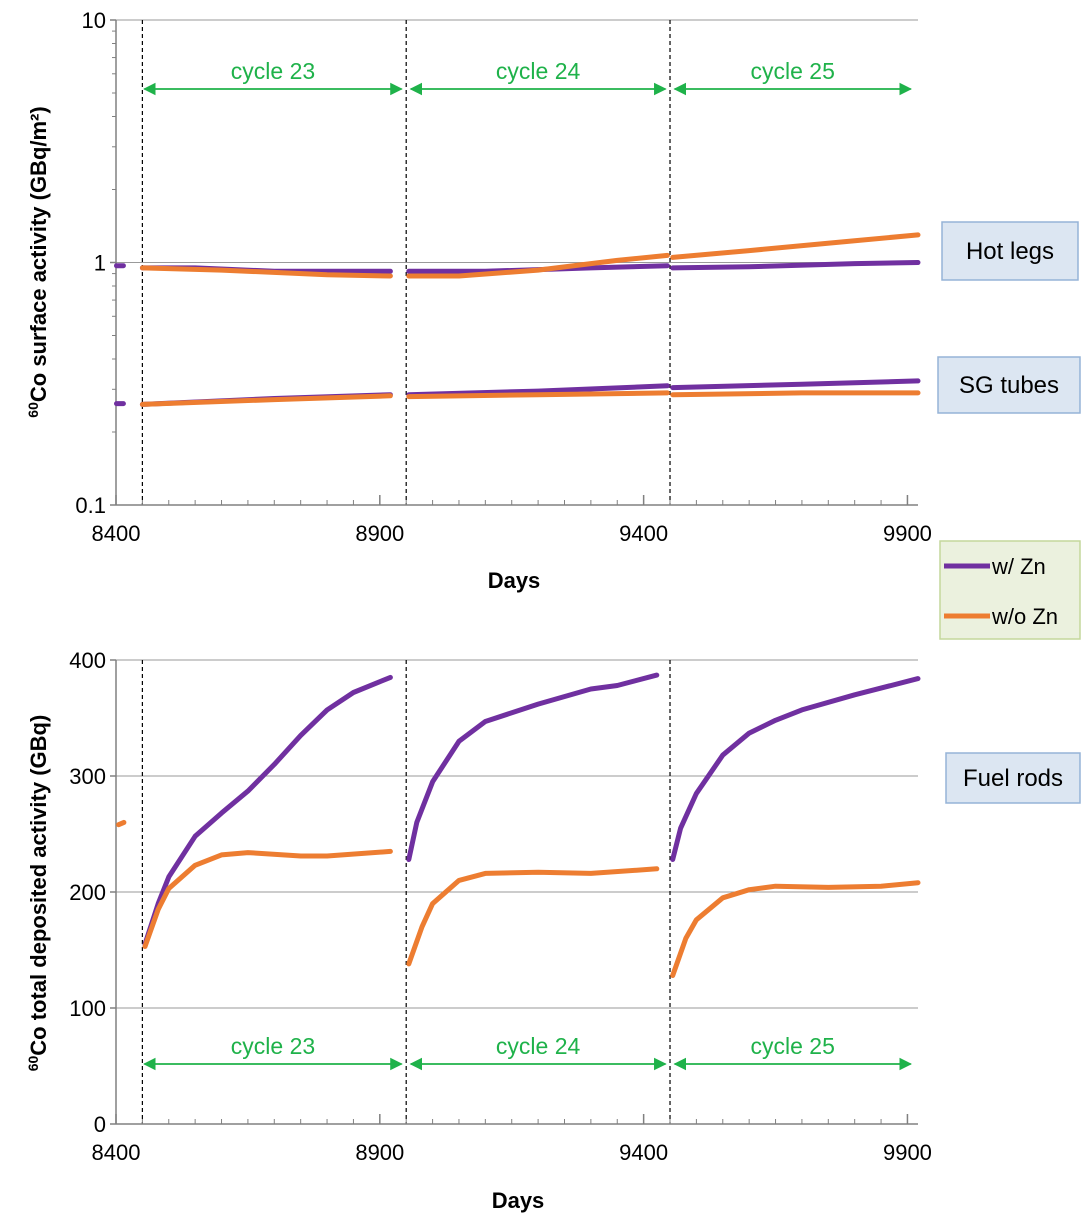  Describe the element at coordinates (94, 20) in the screenshot. I see `top-y-tick-label: 10` at that location.